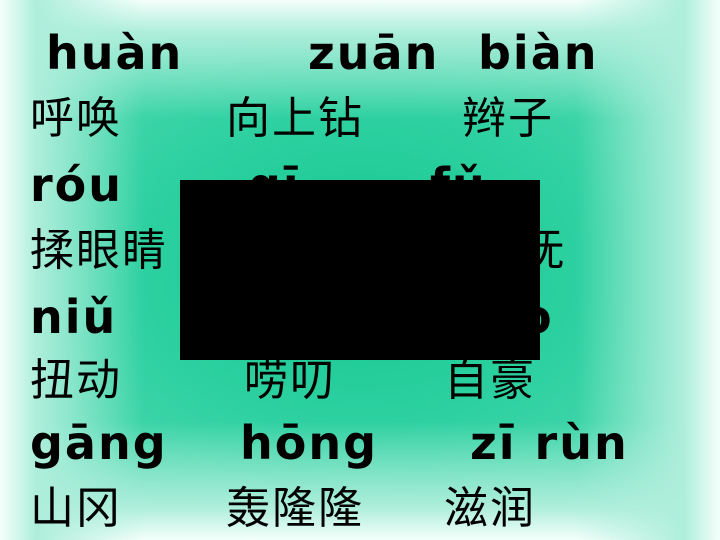 This screenshot has height=540, width=720. Describe the element at coordinates (549, 443) in the screenshot. I see `pinyin-zirun: zī rùn` at that location.